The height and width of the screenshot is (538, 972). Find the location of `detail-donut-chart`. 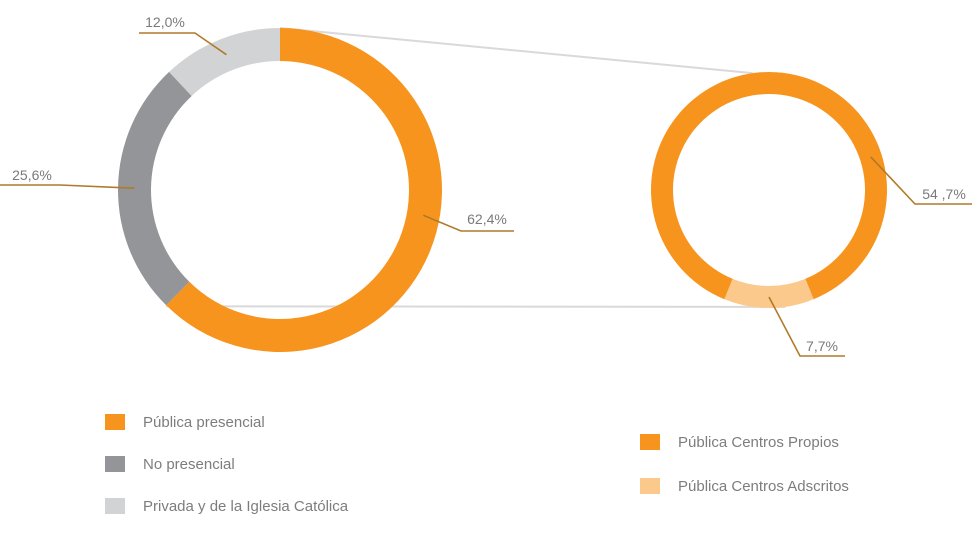

detail-donut-chart is located at coordinates (769, 190).